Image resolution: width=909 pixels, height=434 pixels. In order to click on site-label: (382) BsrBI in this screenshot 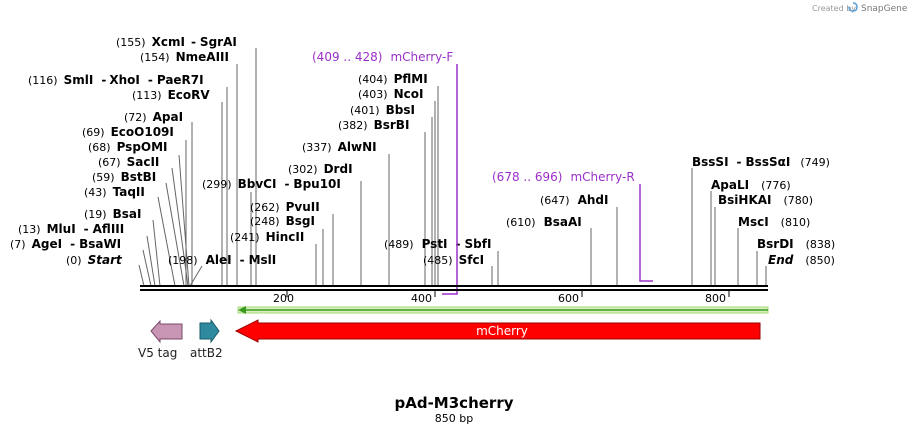, I will do `click(373, 125)`.